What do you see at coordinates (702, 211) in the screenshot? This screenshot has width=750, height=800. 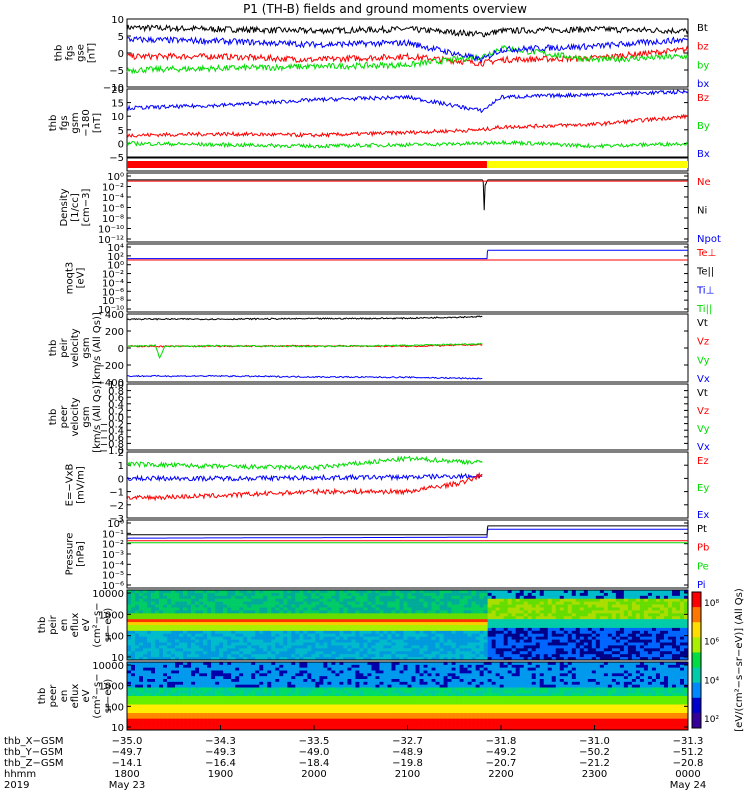 I see `legend-Ni: Ni` at bounding box center [702, 211].